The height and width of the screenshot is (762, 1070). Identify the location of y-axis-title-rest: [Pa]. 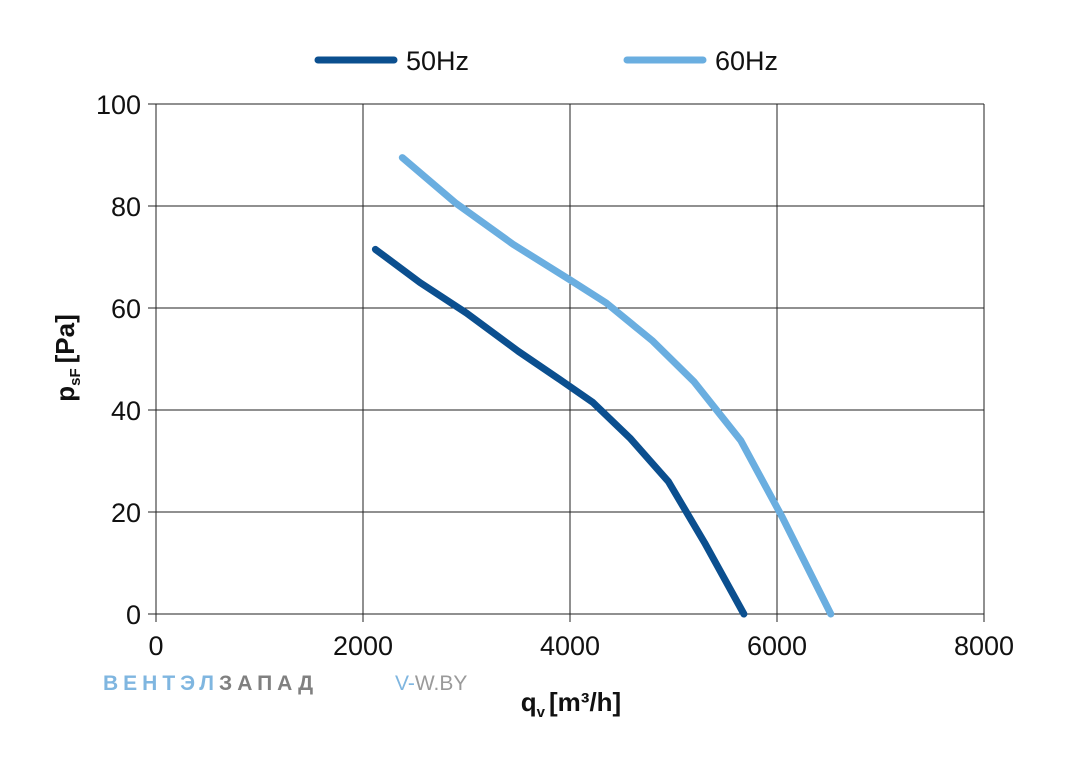
(65, 338).